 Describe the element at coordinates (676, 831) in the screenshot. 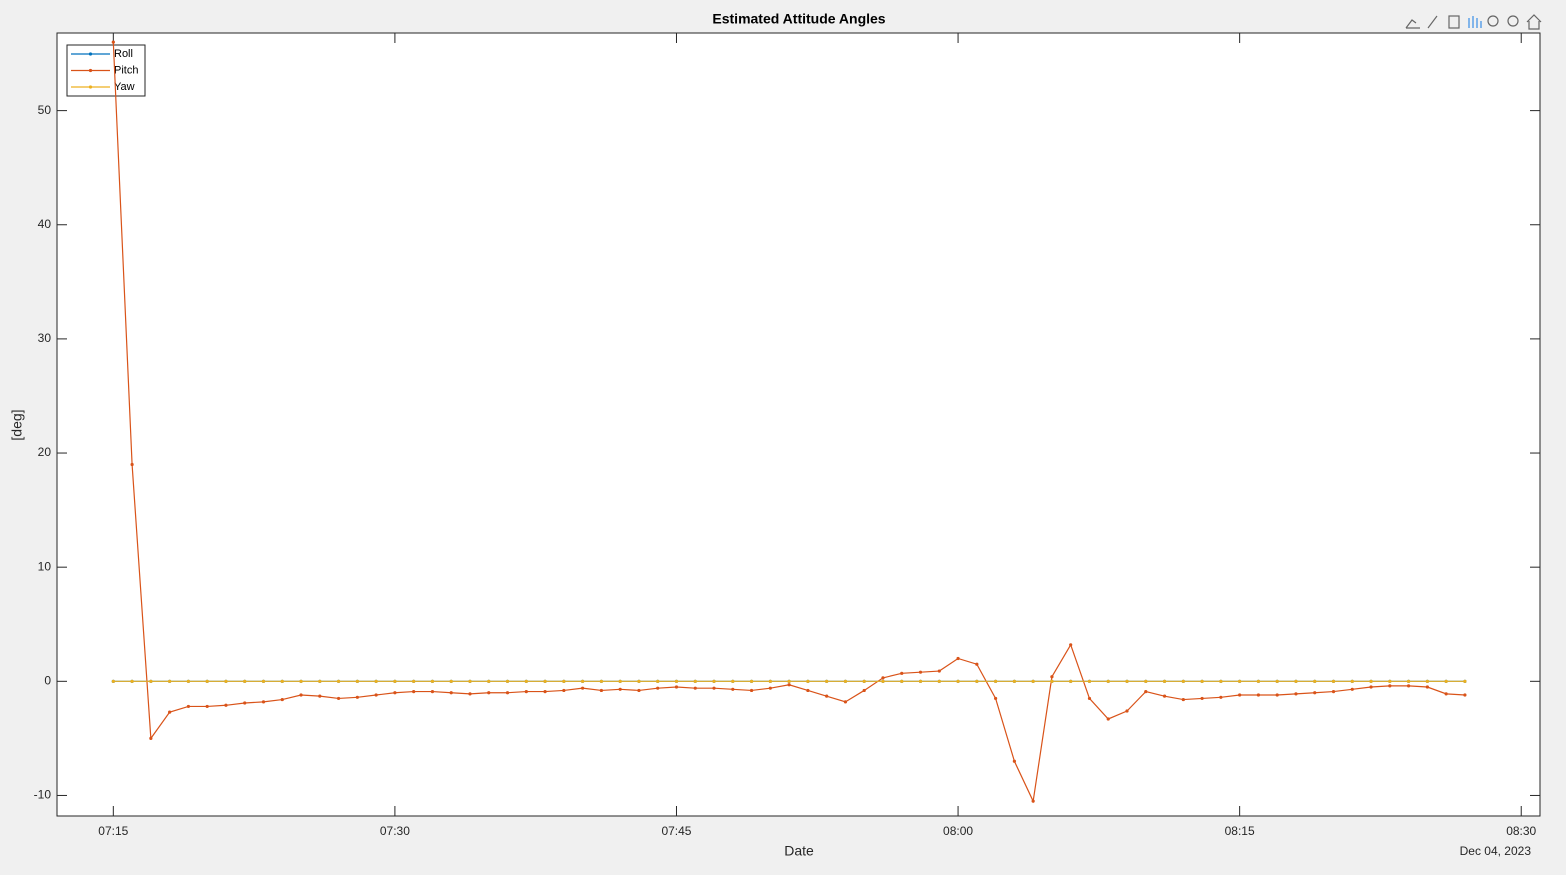

I see `x-tick-label: 07:45` at that location.